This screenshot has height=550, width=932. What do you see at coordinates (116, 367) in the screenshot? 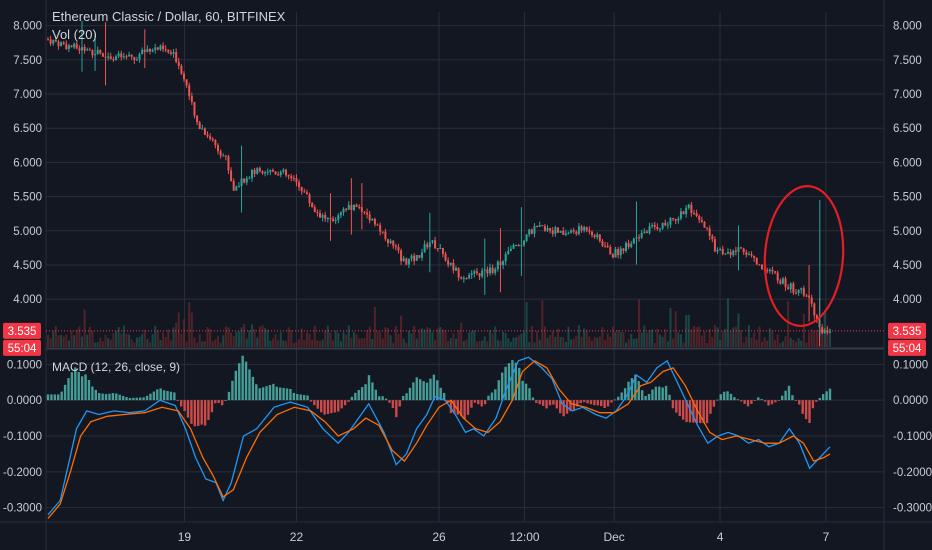
I see `macd-indicator-label: MACD (12, 26, close, 9)` at bounding box center [116, 367].